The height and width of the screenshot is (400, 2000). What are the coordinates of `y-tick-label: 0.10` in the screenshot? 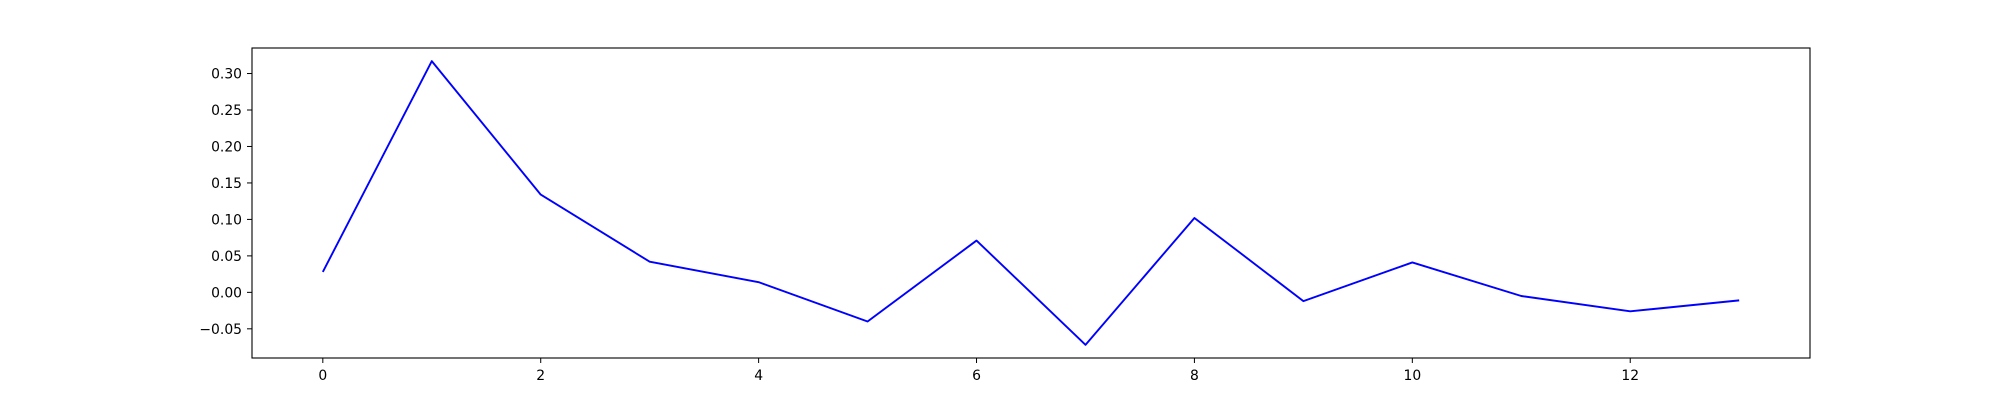 It's located at (226, 220).